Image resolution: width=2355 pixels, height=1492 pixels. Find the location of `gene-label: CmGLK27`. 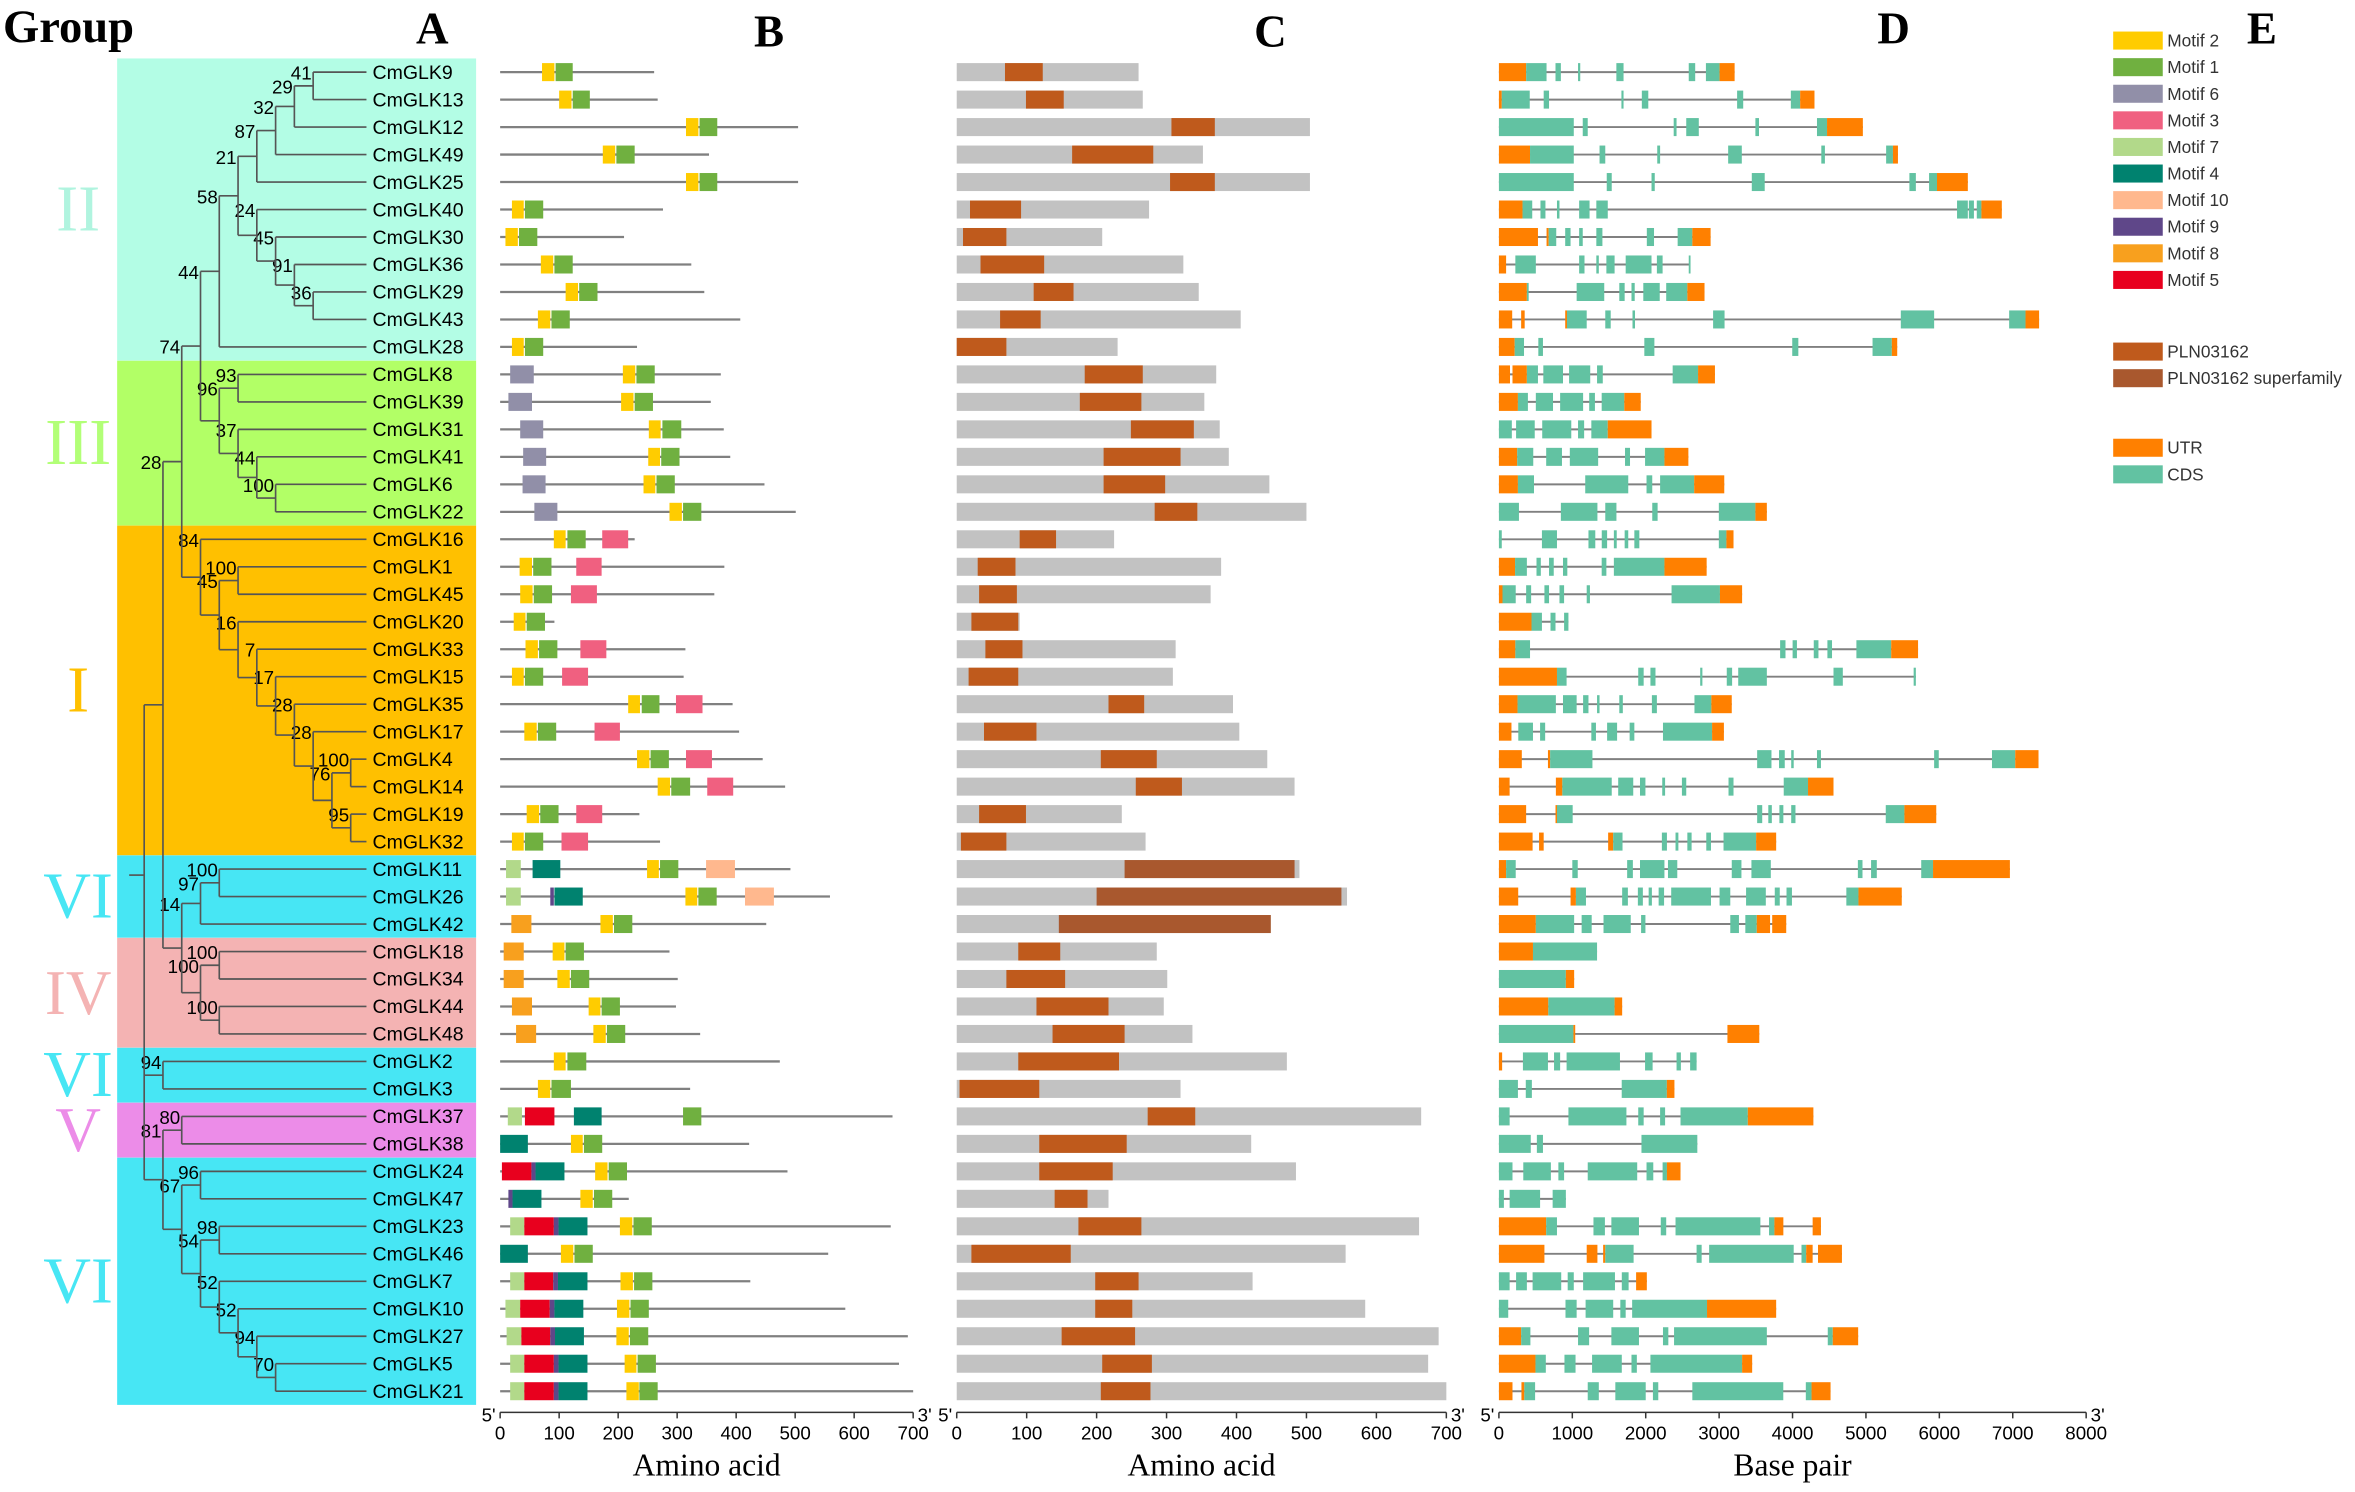

gene-label: CmGLK27 is located at coordinates (417, 1337).